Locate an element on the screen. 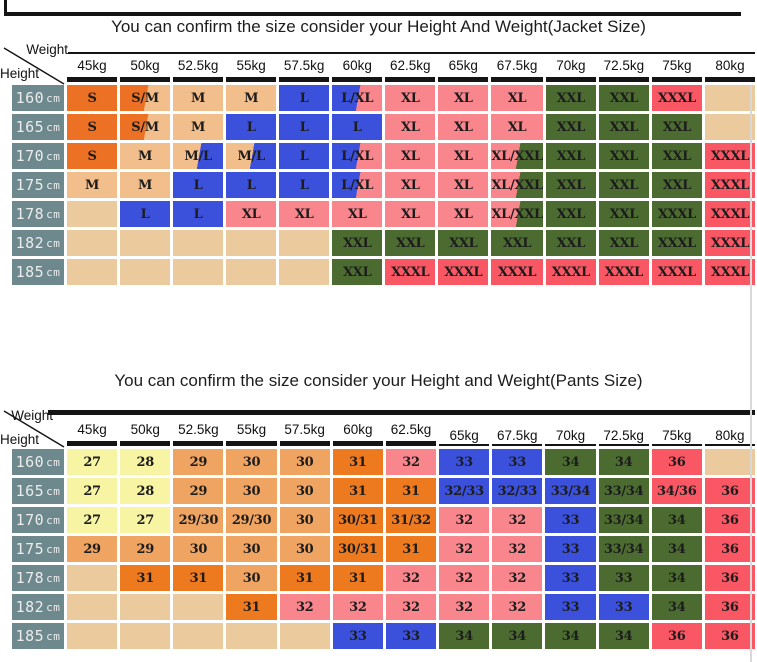 This screenshot has width=757, height=662. weight-axis-label: Weight is located at coordinates (32, 415).